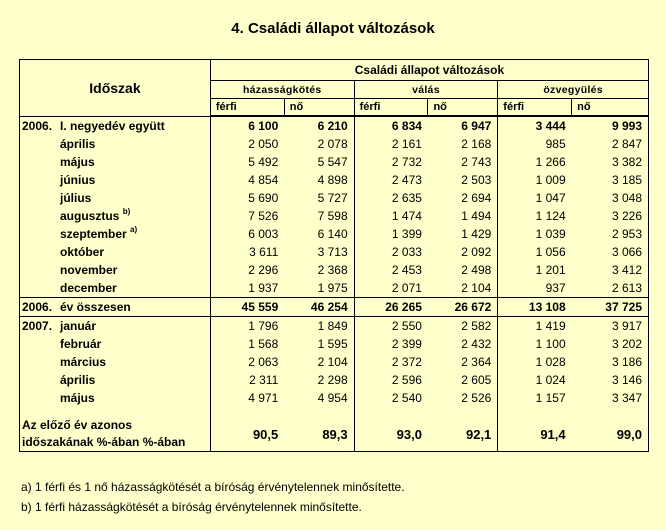  I want to click on table-cell: 1 024, so click(534, 380).